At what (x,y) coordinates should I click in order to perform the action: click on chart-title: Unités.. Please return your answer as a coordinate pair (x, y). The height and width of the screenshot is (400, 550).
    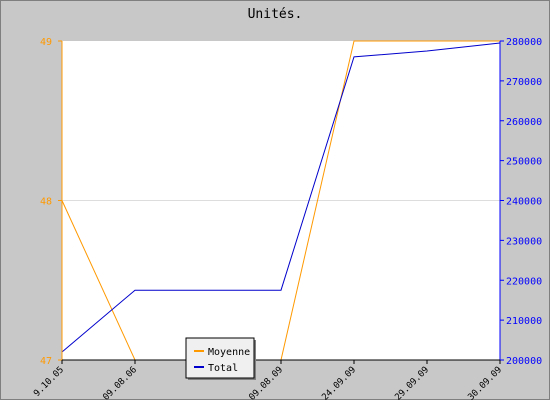
    Looking at the image, I should click on (275, 14).